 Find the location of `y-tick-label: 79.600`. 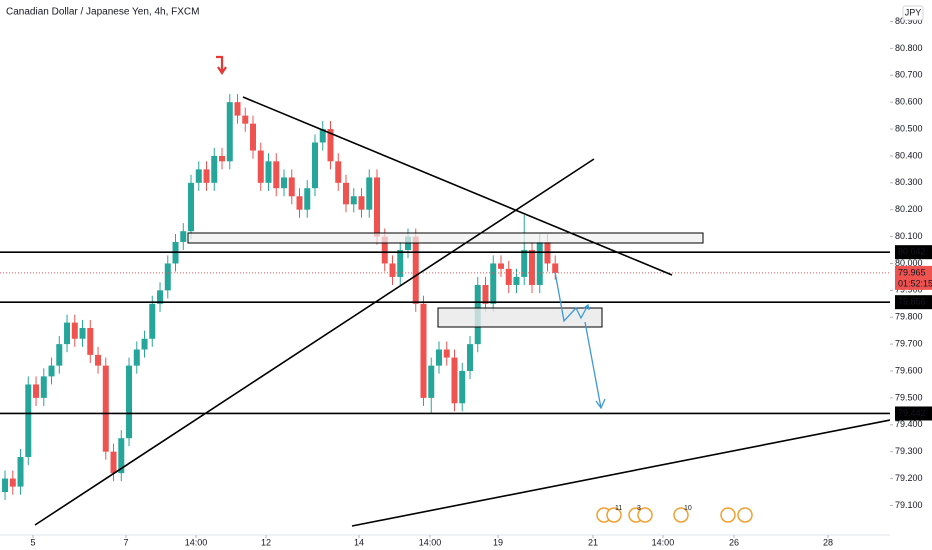

y-tick-label: 79.600 is located at coordinates (909, 370).